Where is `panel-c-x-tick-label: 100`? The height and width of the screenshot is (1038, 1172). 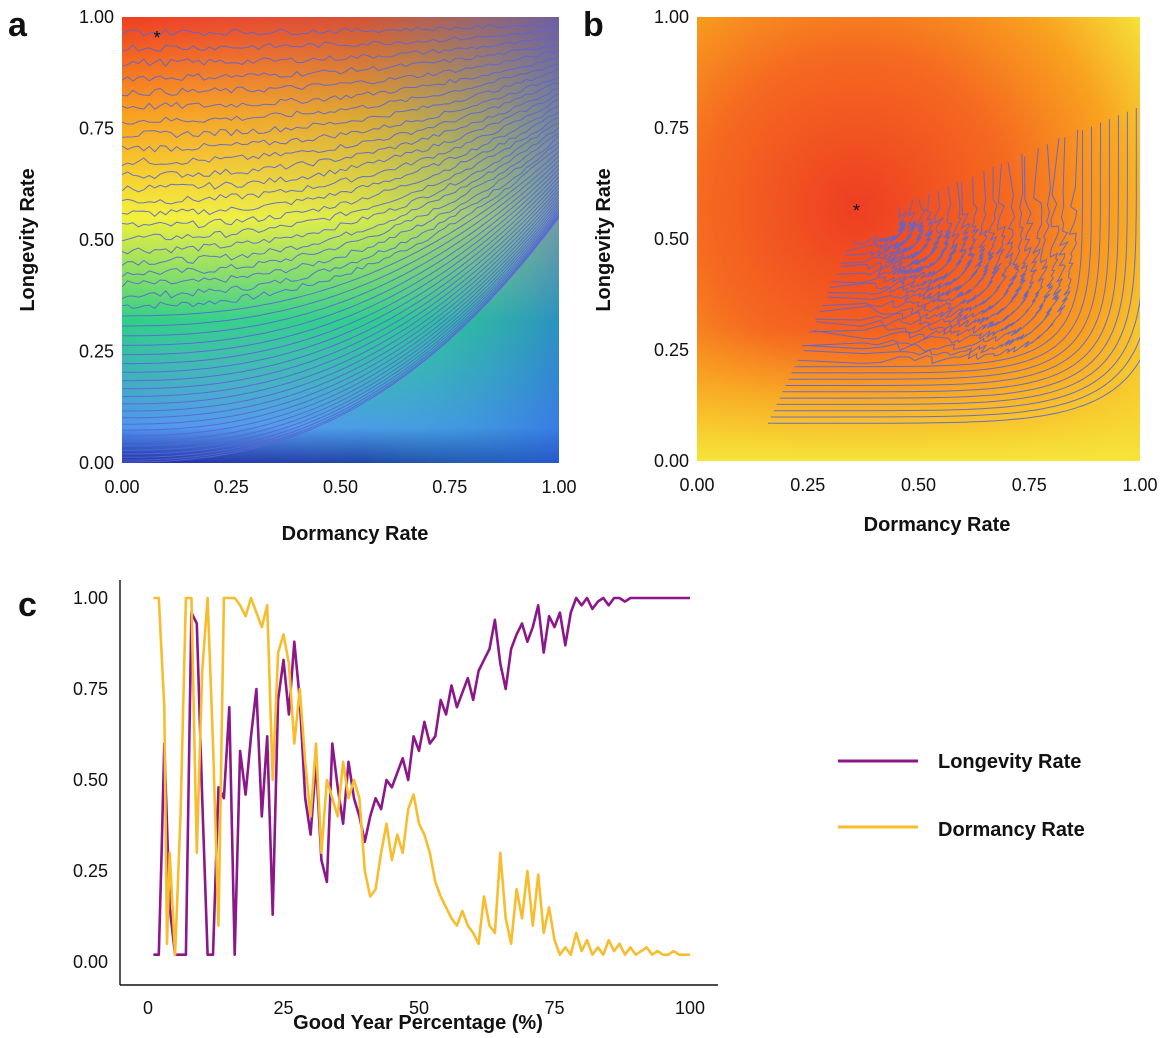
panel-c-x-tick-label: 100 is located at coordinates (690, 1008).